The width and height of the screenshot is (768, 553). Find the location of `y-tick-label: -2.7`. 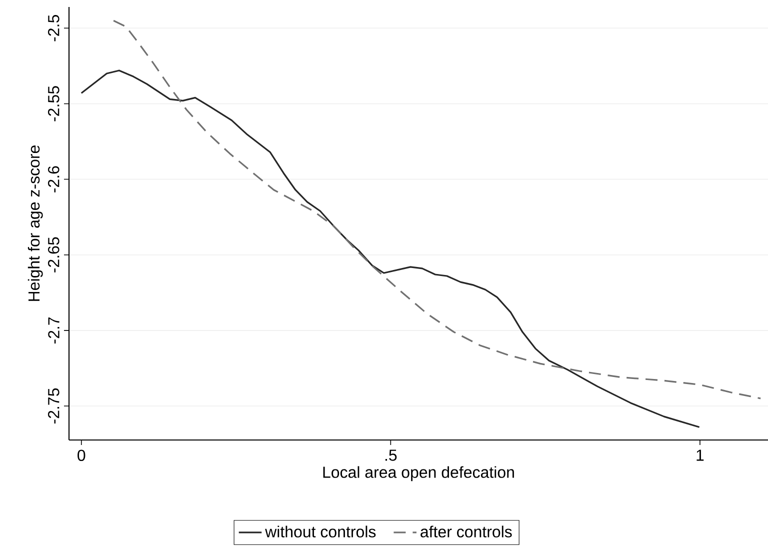

y-tick-label: -2.7 is located at coordinates (54, 330).